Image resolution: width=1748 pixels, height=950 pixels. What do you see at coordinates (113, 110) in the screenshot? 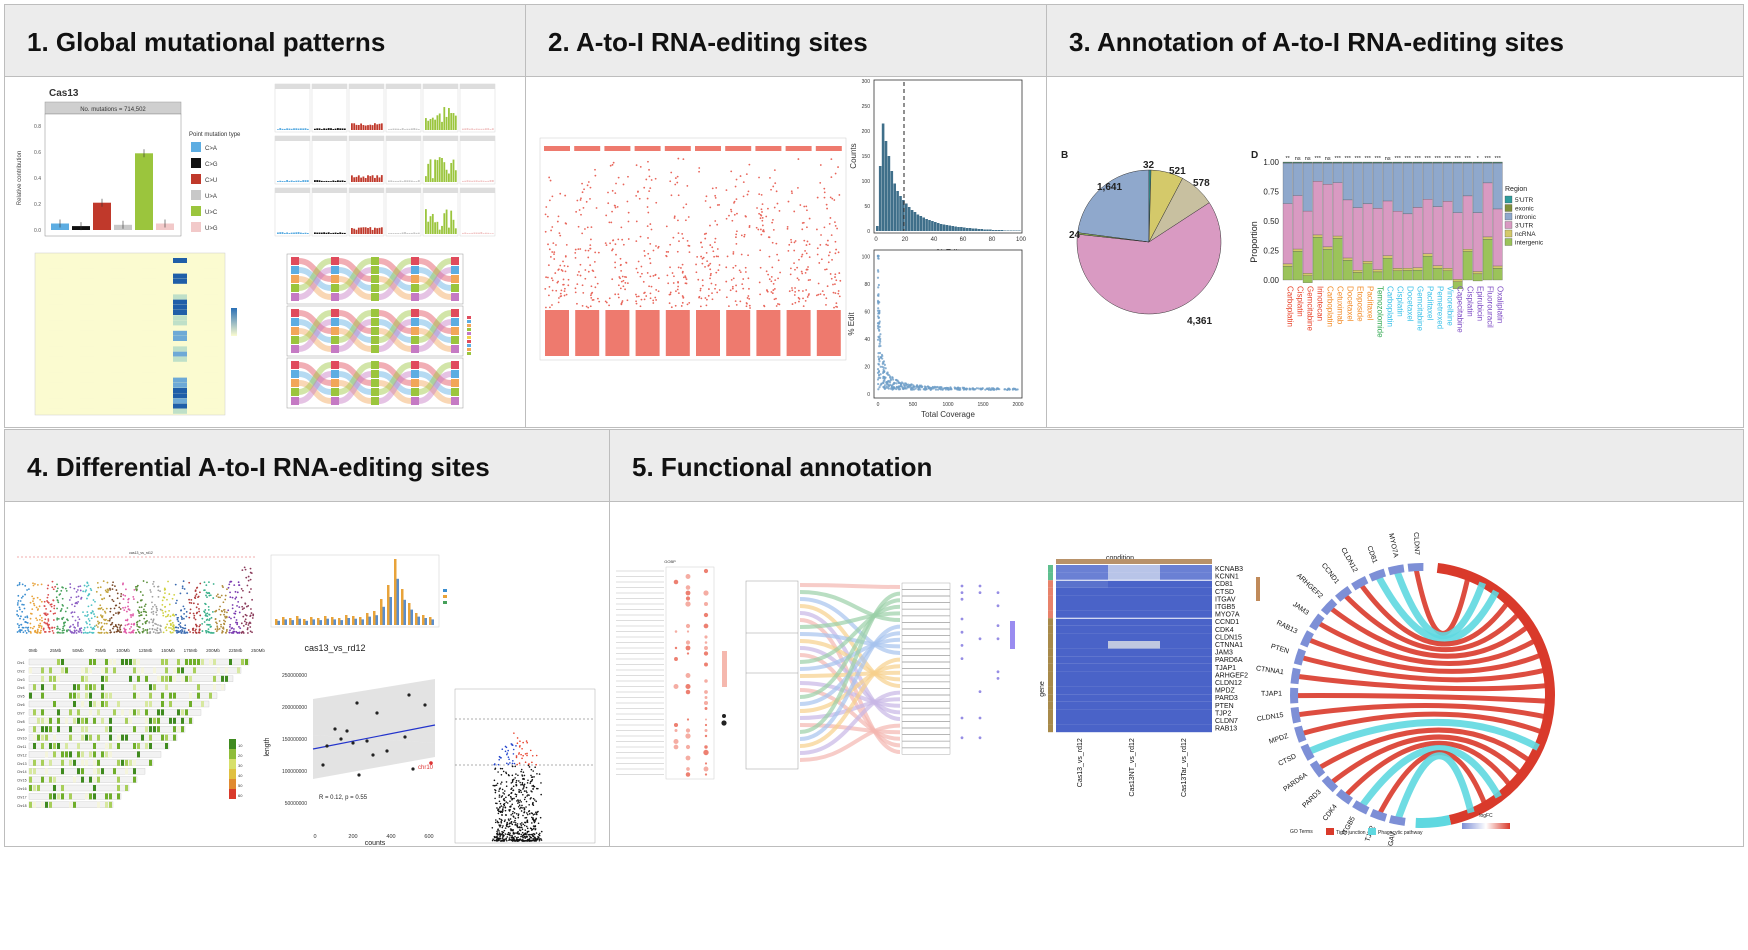
I see `mutation-count-strip: No. mutations = 714,502` at bounding box center [113, 110].